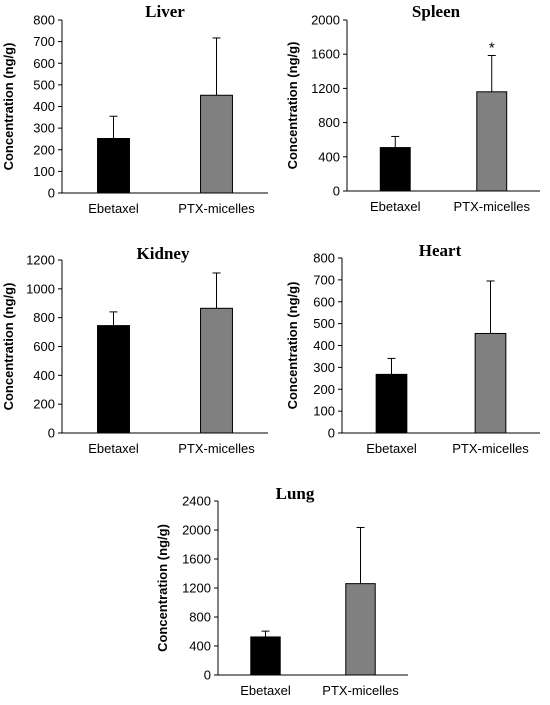 The image size is (550, 705). Describe the element at coordinates (44, 346) in the screenshot. I see `kidney-y-tick-label: 600` at that location.